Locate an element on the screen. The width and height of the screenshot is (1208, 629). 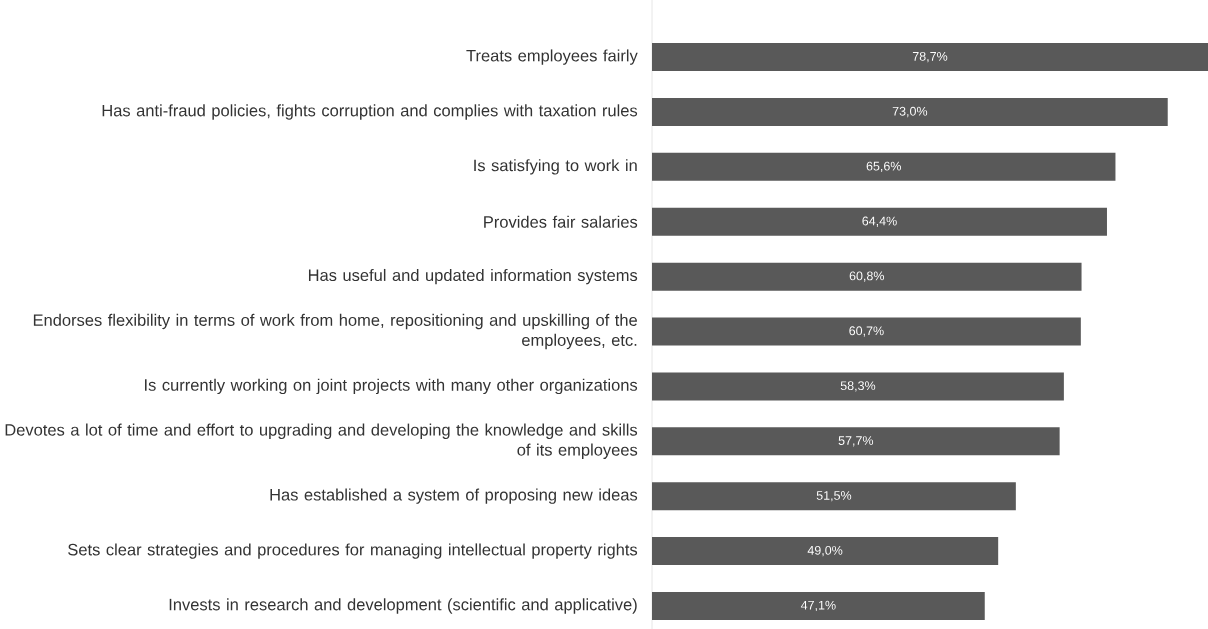
y-tick-label: Is currently working on joint projects with many other organizations is located at coordinates (391, 386).